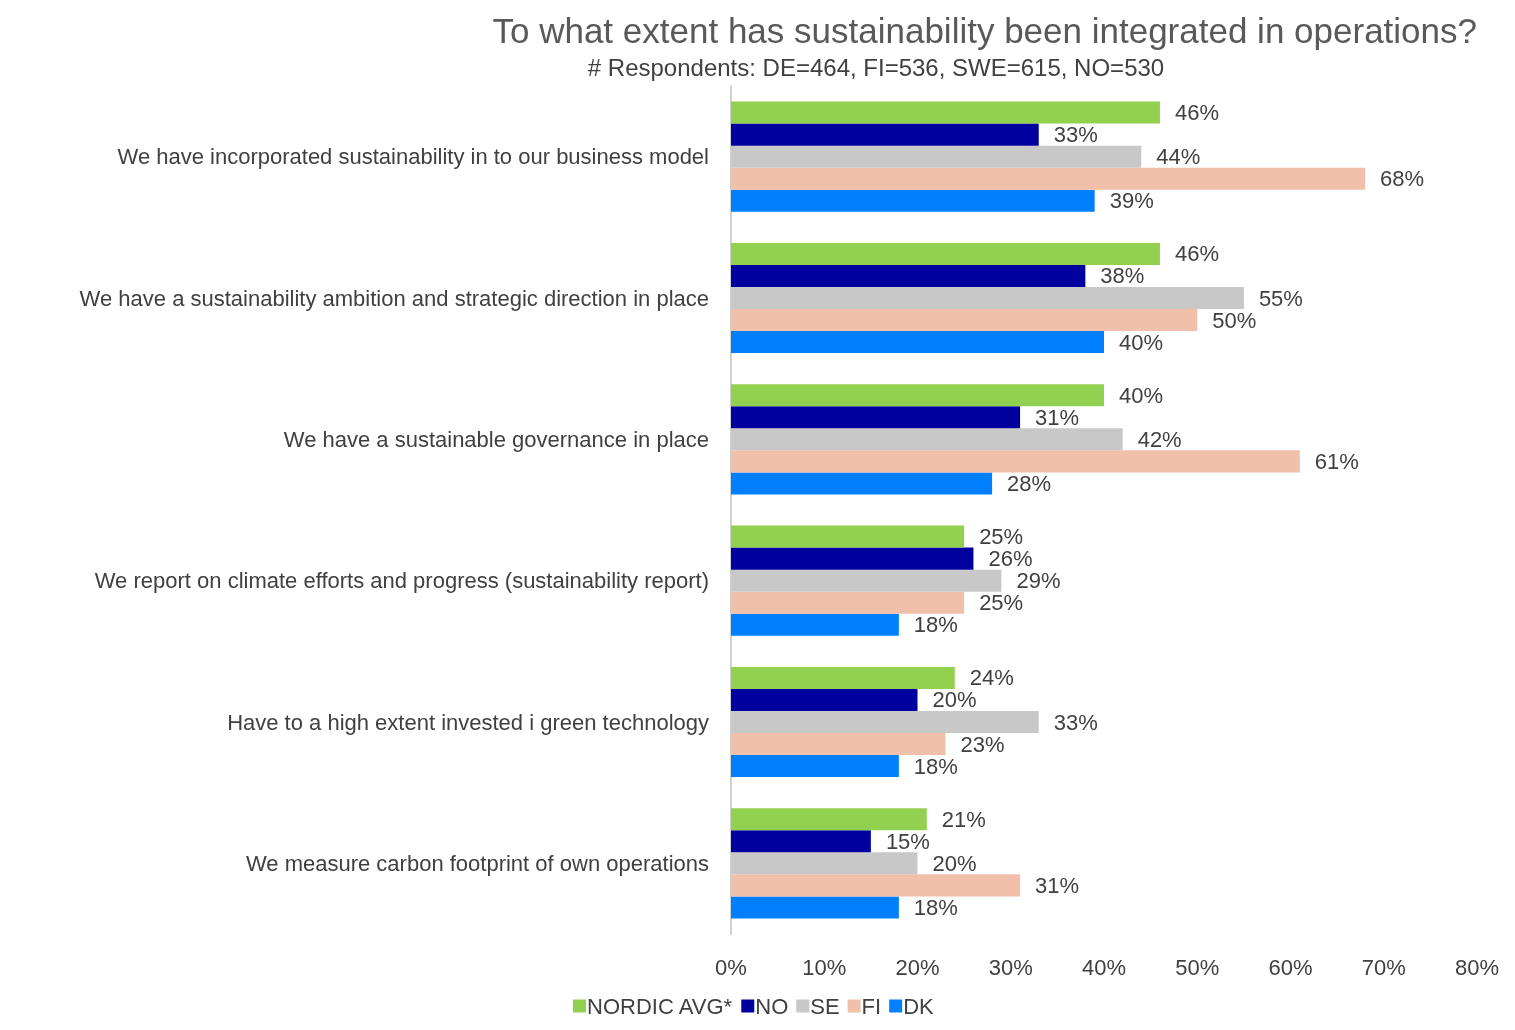  Describe the element at coordinates (413, 157) in the screenshot. I see `y-tick-label: We have incorporated sustainability in to our business model` at that location.